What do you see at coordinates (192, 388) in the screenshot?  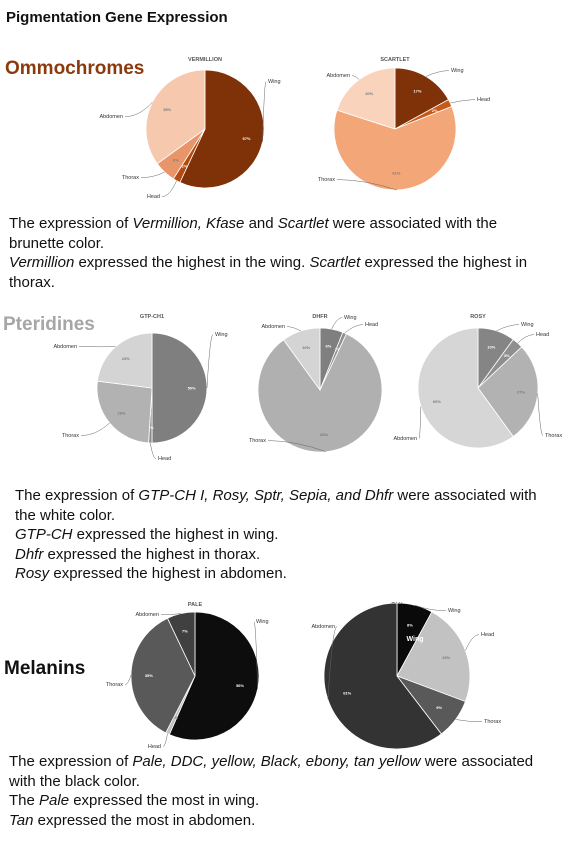 I see `slice-value-label: 50%` at bounding box center [192, 388].